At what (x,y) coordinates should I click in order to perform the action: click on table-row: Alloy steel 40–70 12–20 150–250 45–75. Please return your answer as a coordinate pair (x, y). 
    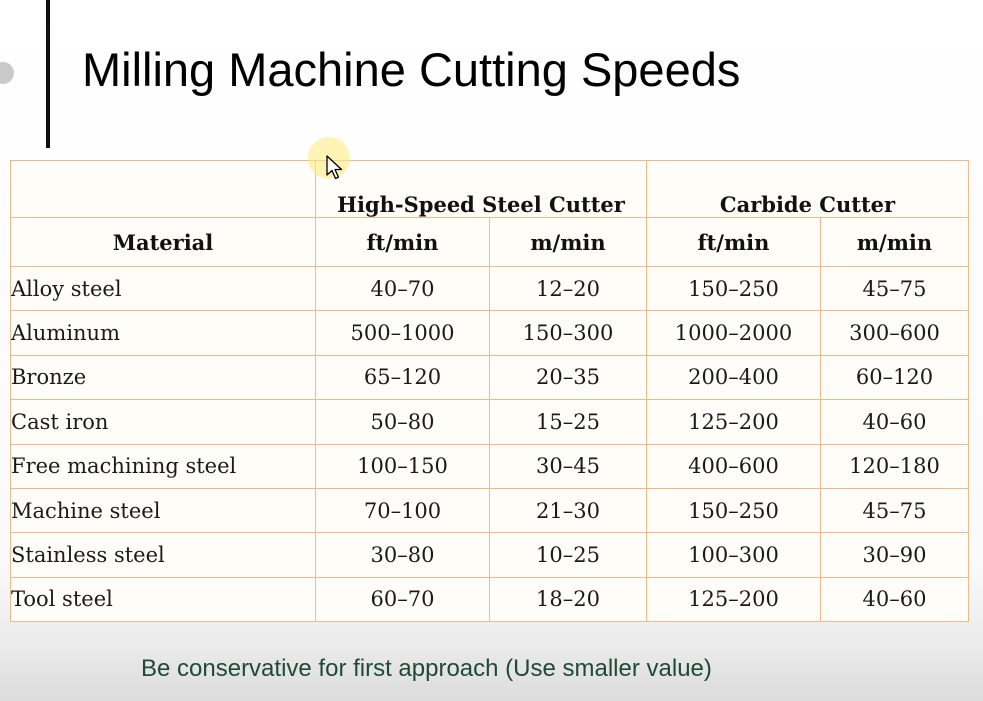
    Looking at the image, I should click on (489, 288).